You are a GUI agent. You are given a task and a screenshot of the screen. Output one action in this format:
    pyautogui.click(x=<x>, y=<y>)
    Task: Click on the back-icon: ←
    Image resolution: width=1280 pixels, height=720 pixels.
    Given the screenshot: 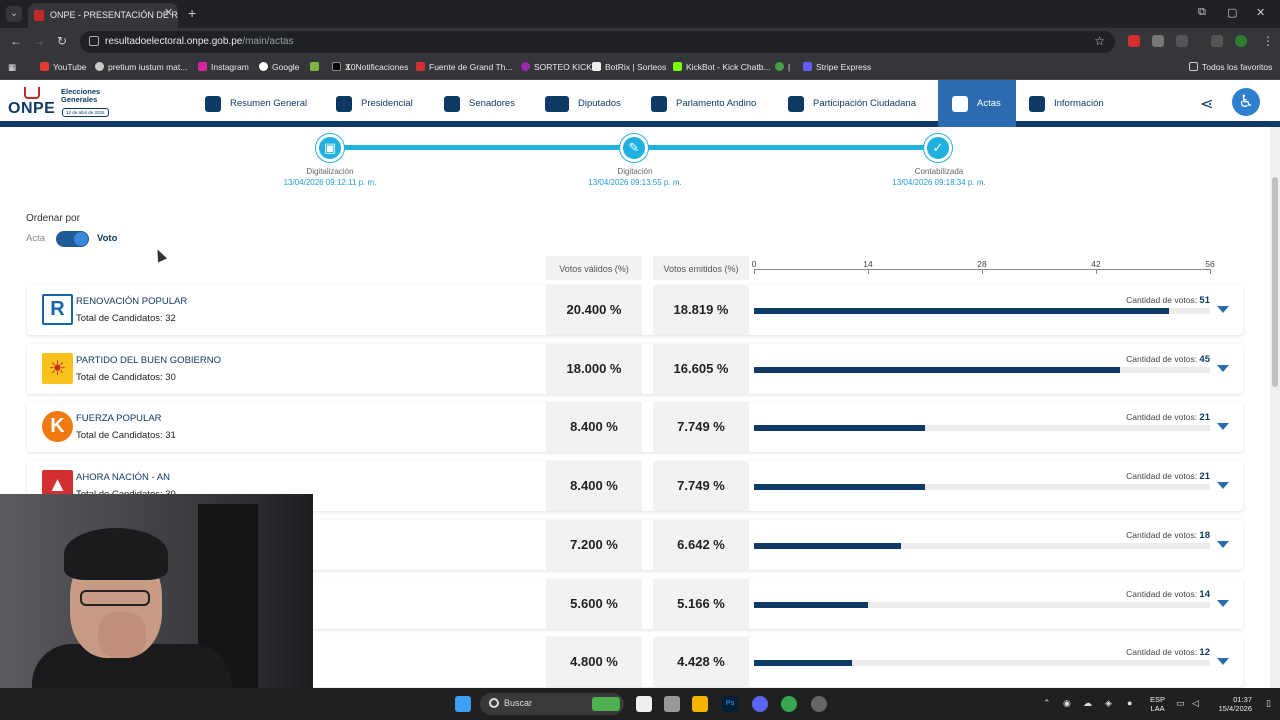 What is the action you would take?
    pyautogui.click(x=16, y=41)
    